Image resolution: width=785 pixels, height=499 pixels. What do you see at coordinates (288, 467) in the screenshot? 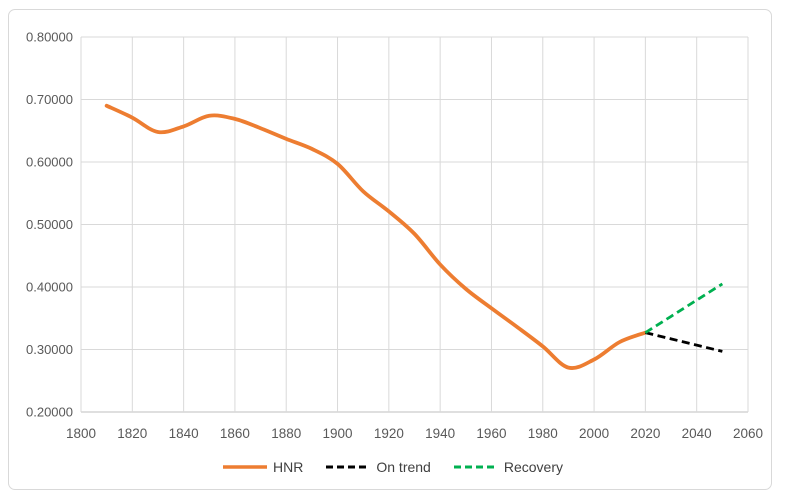
I see `legend-label-hnr: HNR` at bounding box center [288, 467].